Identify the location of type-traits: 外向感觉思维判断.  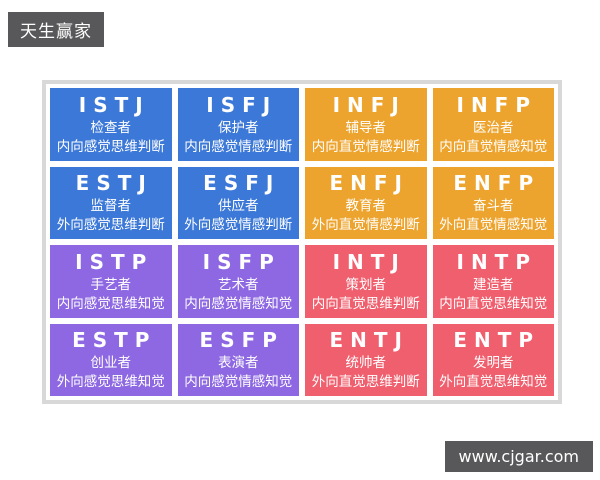
(110, 225).